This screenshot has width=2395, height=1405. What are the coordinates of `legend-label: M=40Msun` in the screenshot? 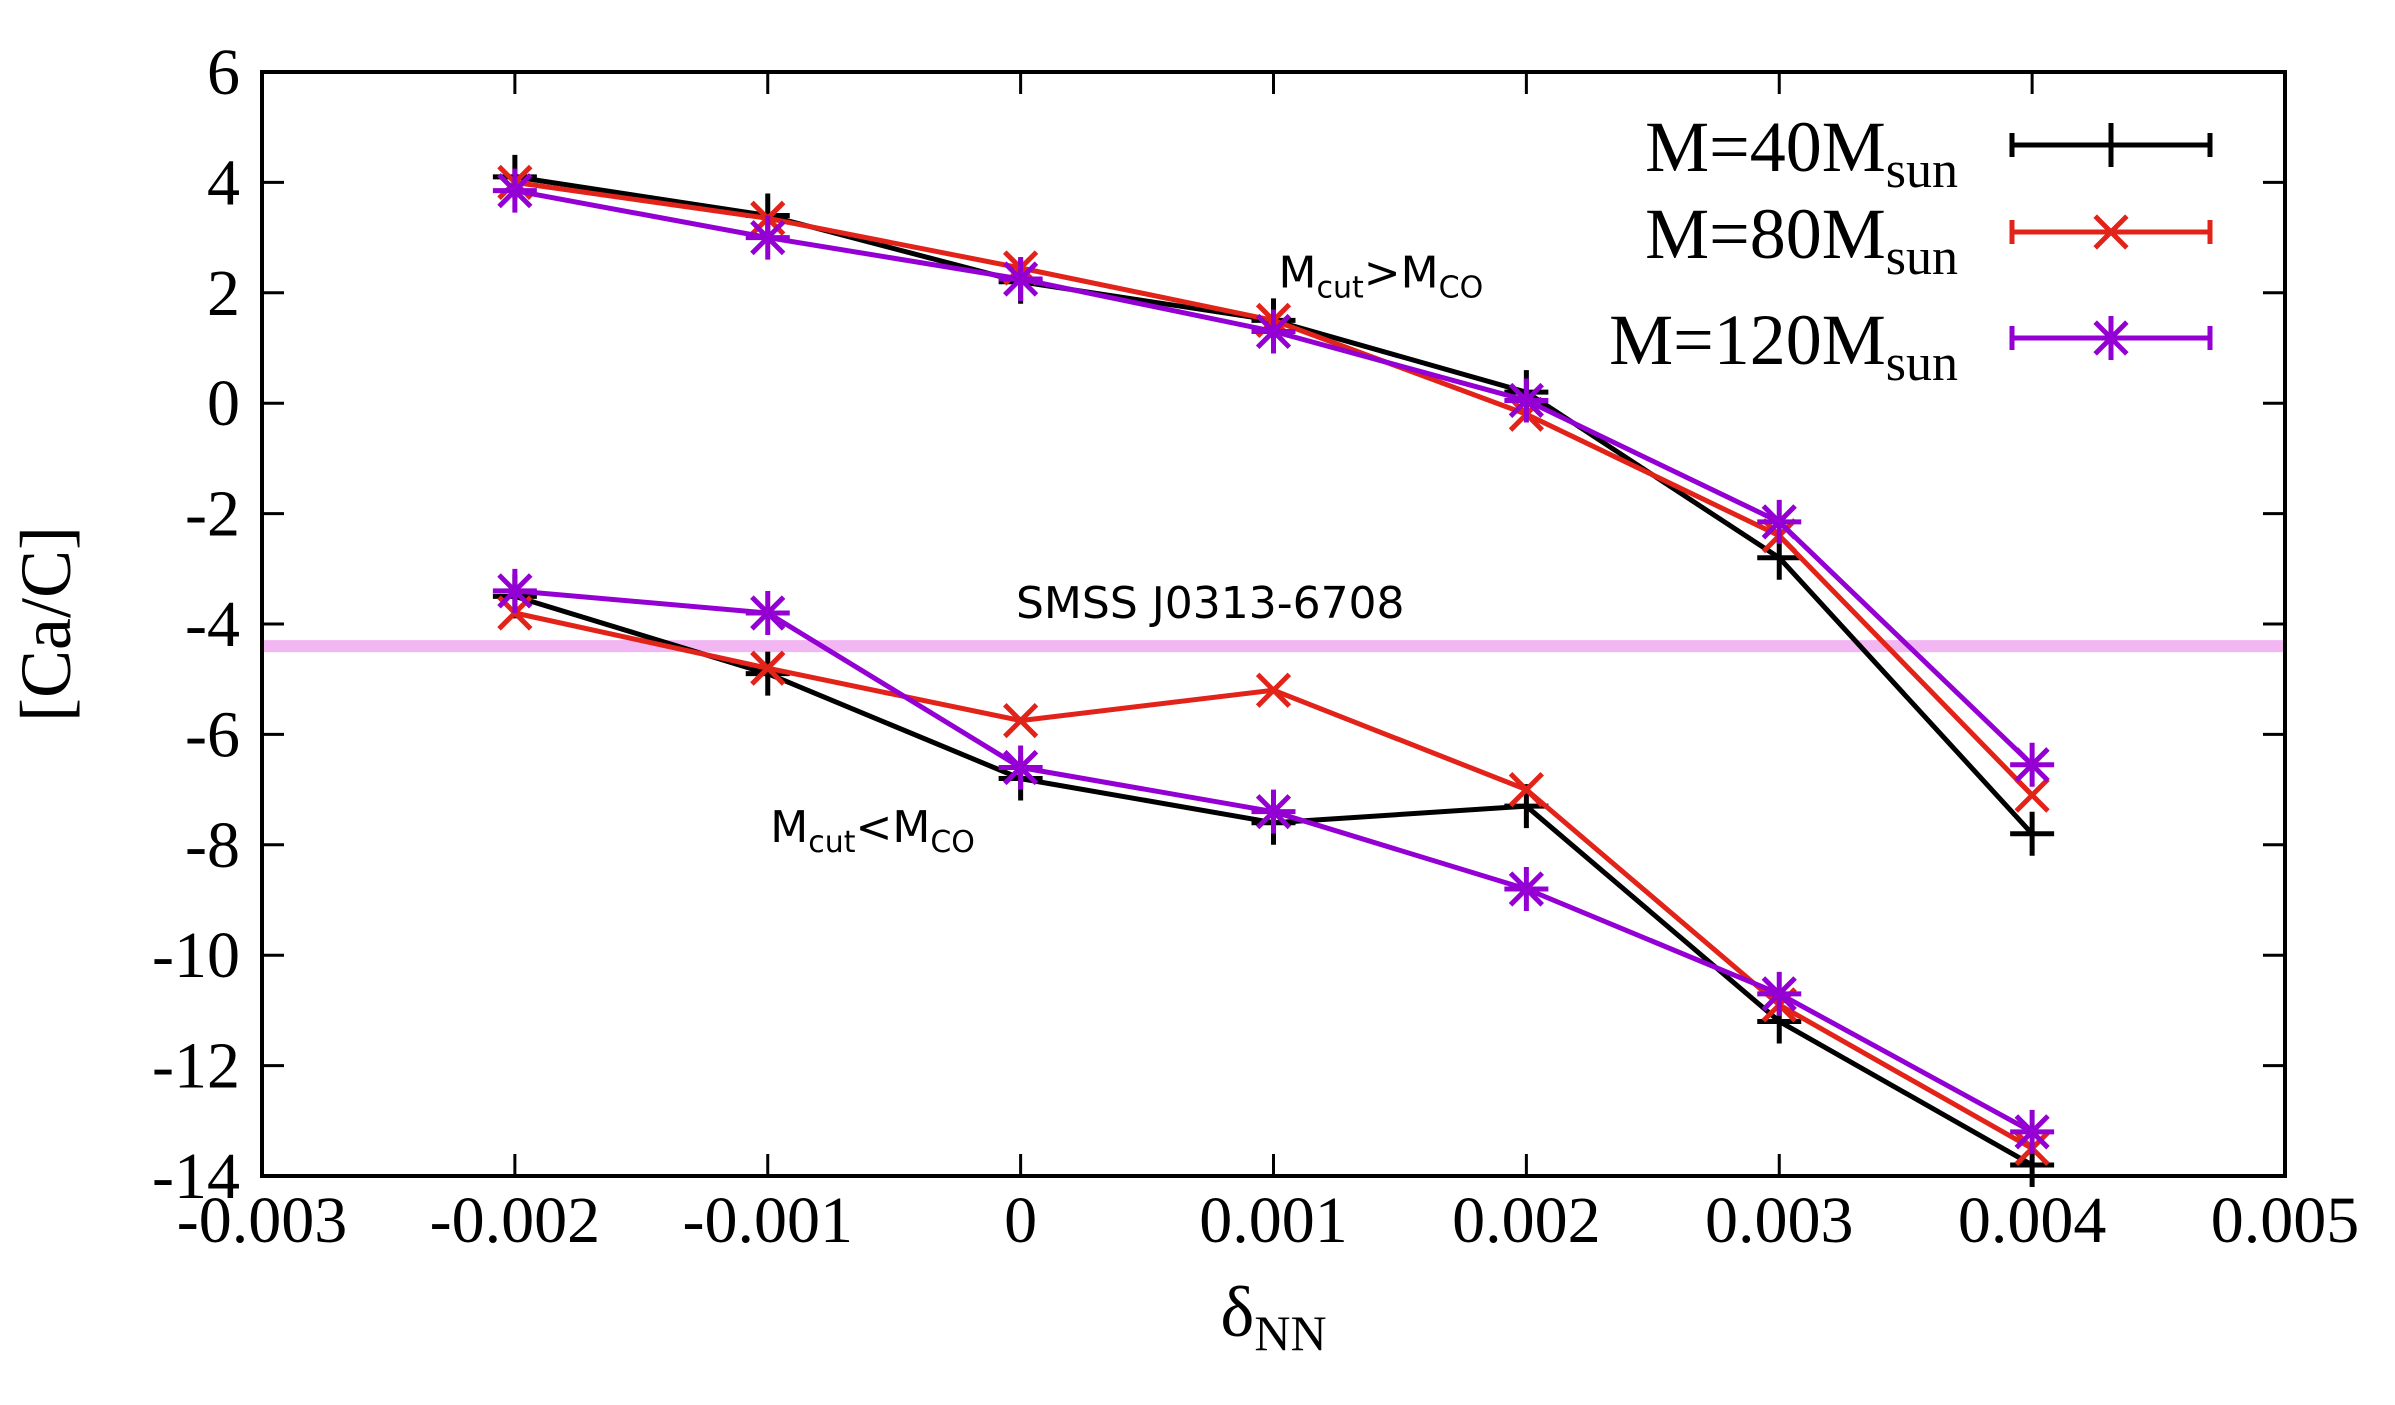 It's located at (1801, 153).